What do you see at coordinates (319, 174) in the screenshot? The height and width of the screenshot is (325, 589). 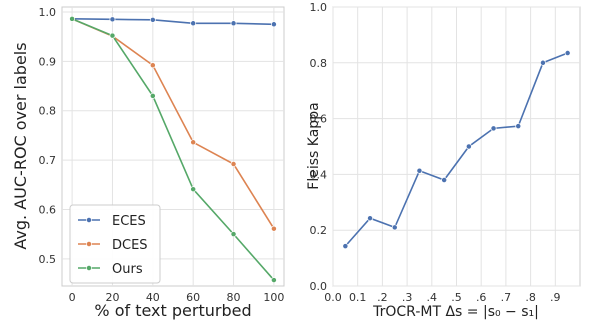 I see `y-tick-label: 0.4` at bounding box center [319, 174].